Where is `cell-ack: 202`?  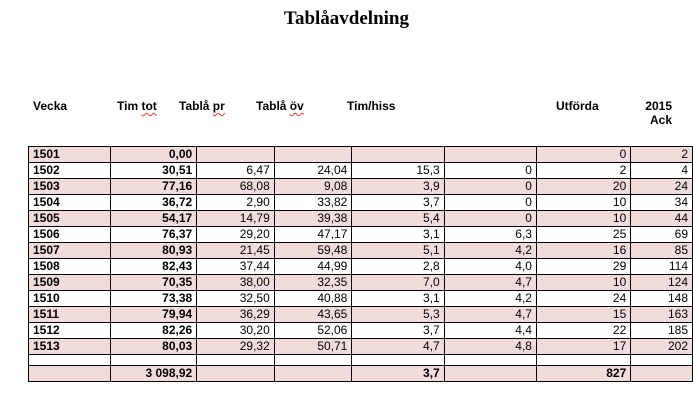
cell-ack: 202 is located at coordinates (661, 346).